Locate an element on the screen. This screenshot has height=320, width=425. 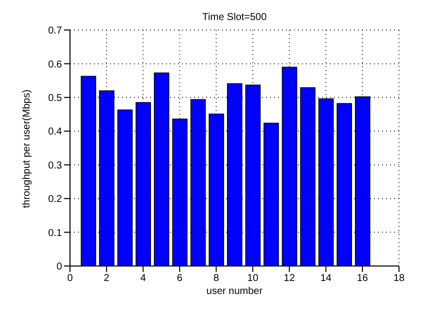
x-tick-label: 18 is located at coordinates (399, 278).